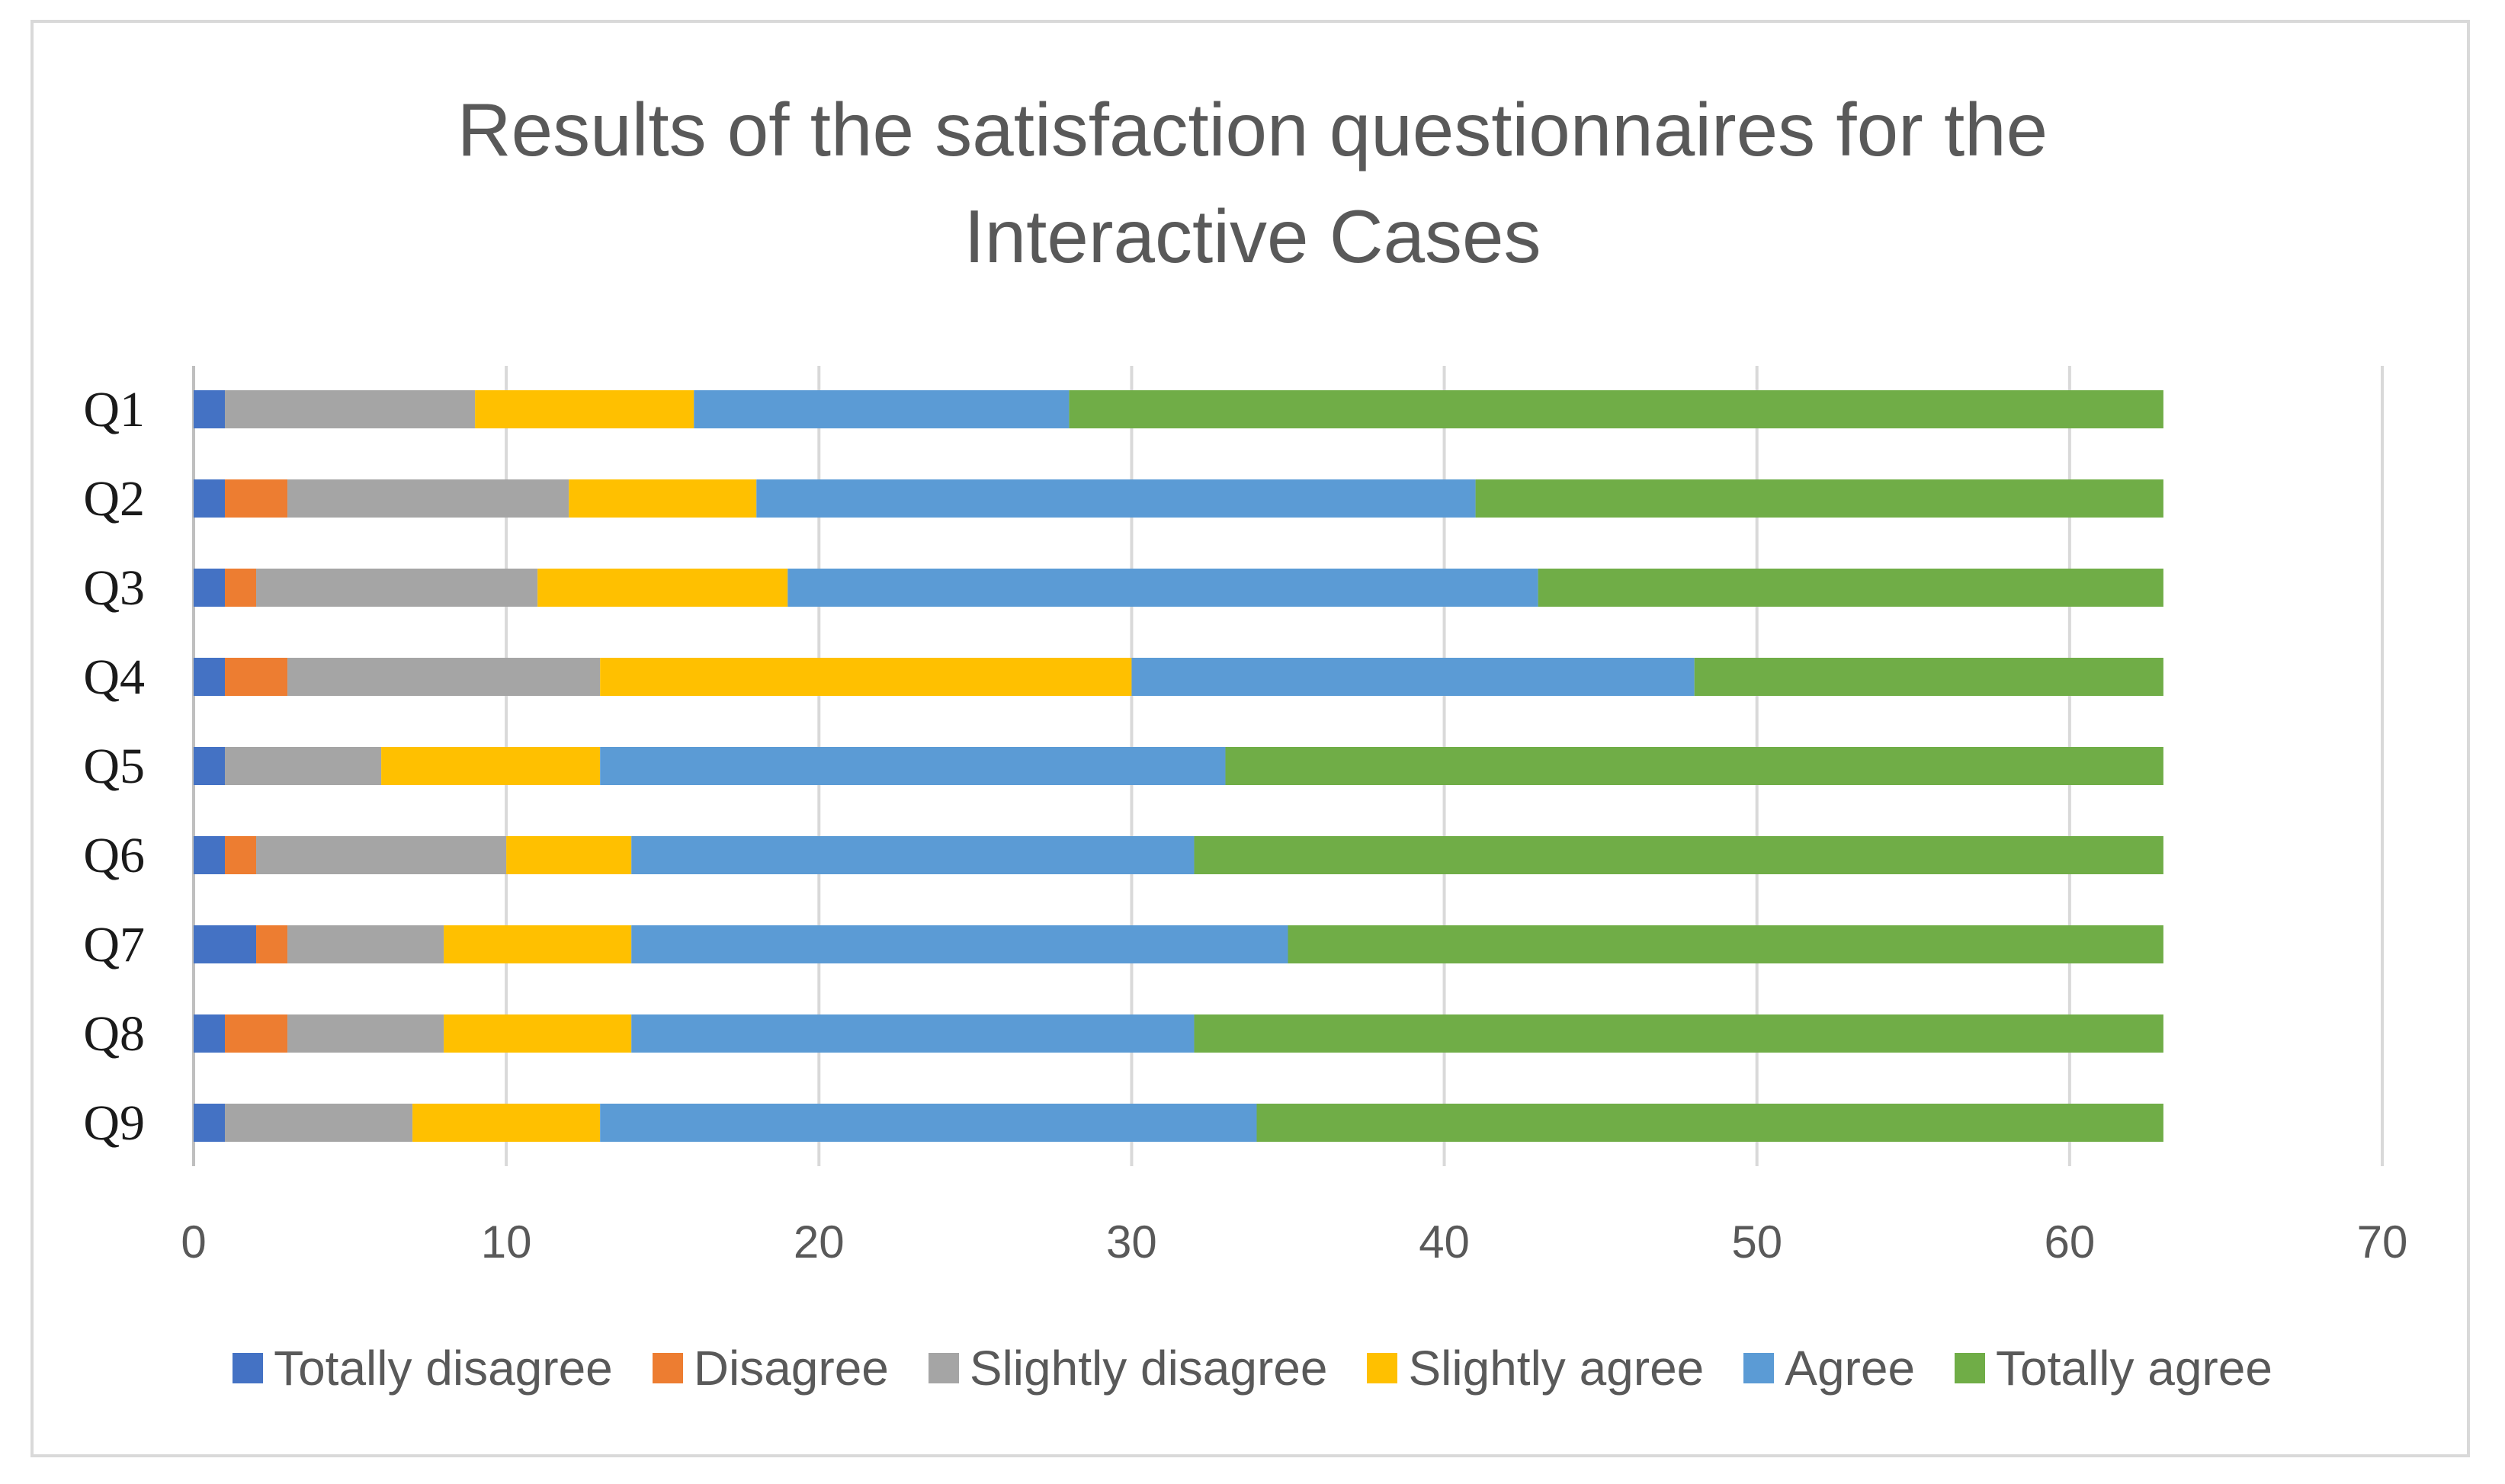 The image size is (2505, 1484). What do you see at coordinates (1757, 1242) in the screenshot?
I see `x-tick-label: 50` at bounding box center [1757, 1242].